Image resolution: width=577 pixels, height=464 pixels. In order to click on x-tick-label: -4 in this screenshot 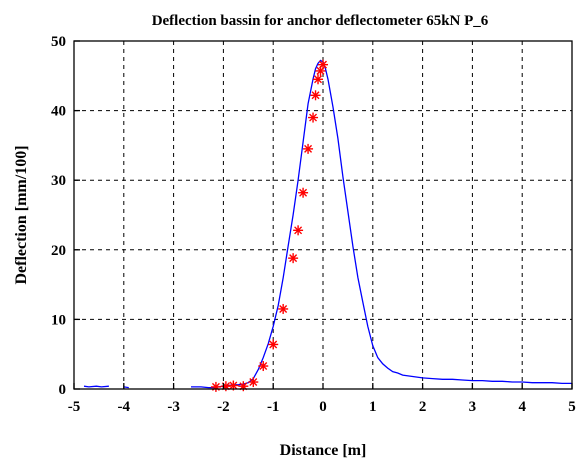, I will do `click(124, 407)`.